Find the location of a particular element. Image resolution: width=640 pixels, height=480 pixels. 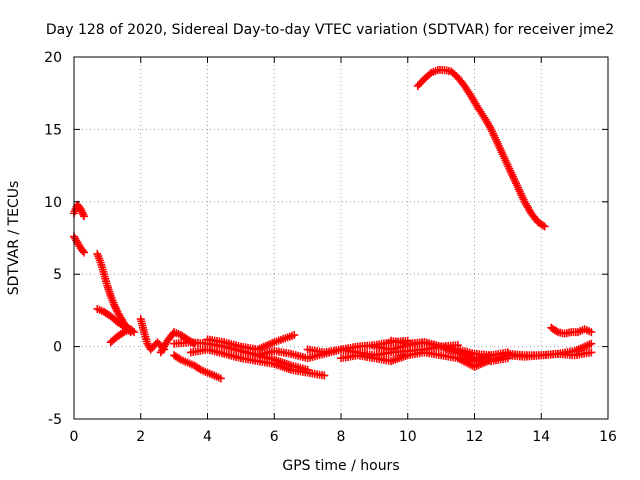

x-tick-label: 8 is located at coordinates (341, 437).